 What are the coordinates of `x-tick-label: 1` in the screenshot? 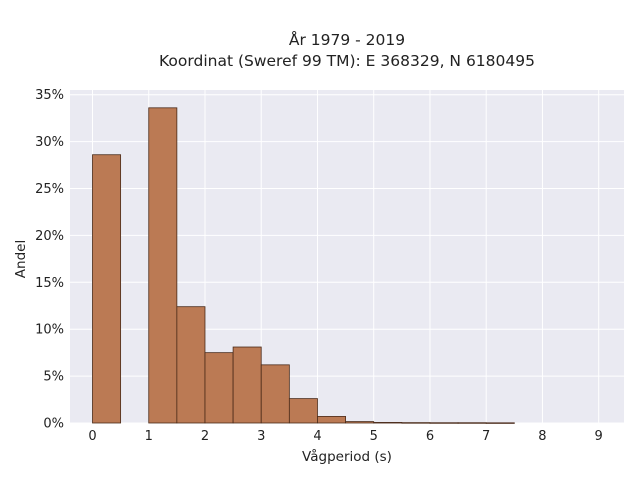 It's located at (149, 436).